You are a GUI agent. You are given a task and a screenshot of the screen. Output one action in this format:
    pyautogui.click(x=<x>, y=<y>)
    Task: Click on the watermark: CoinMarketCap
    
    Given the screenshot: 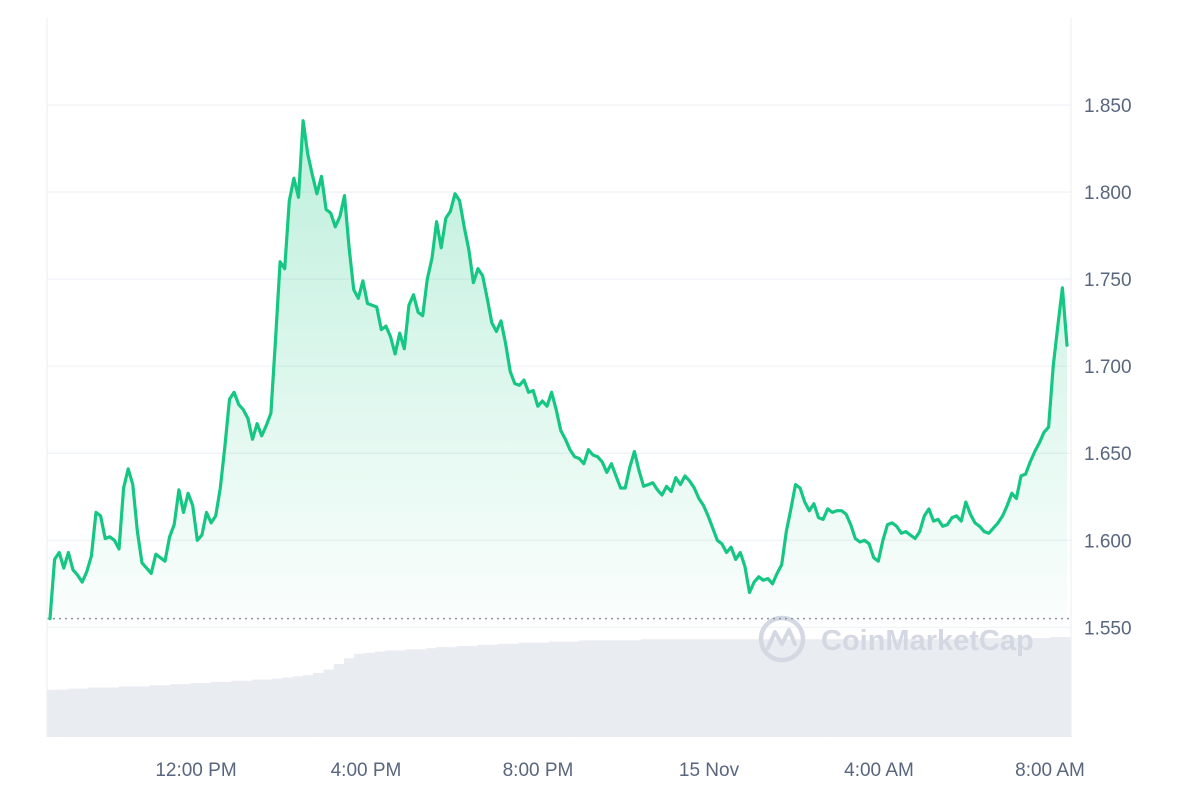 What is the action you would take?
    pyautogui.click(x=896, y=639)
    